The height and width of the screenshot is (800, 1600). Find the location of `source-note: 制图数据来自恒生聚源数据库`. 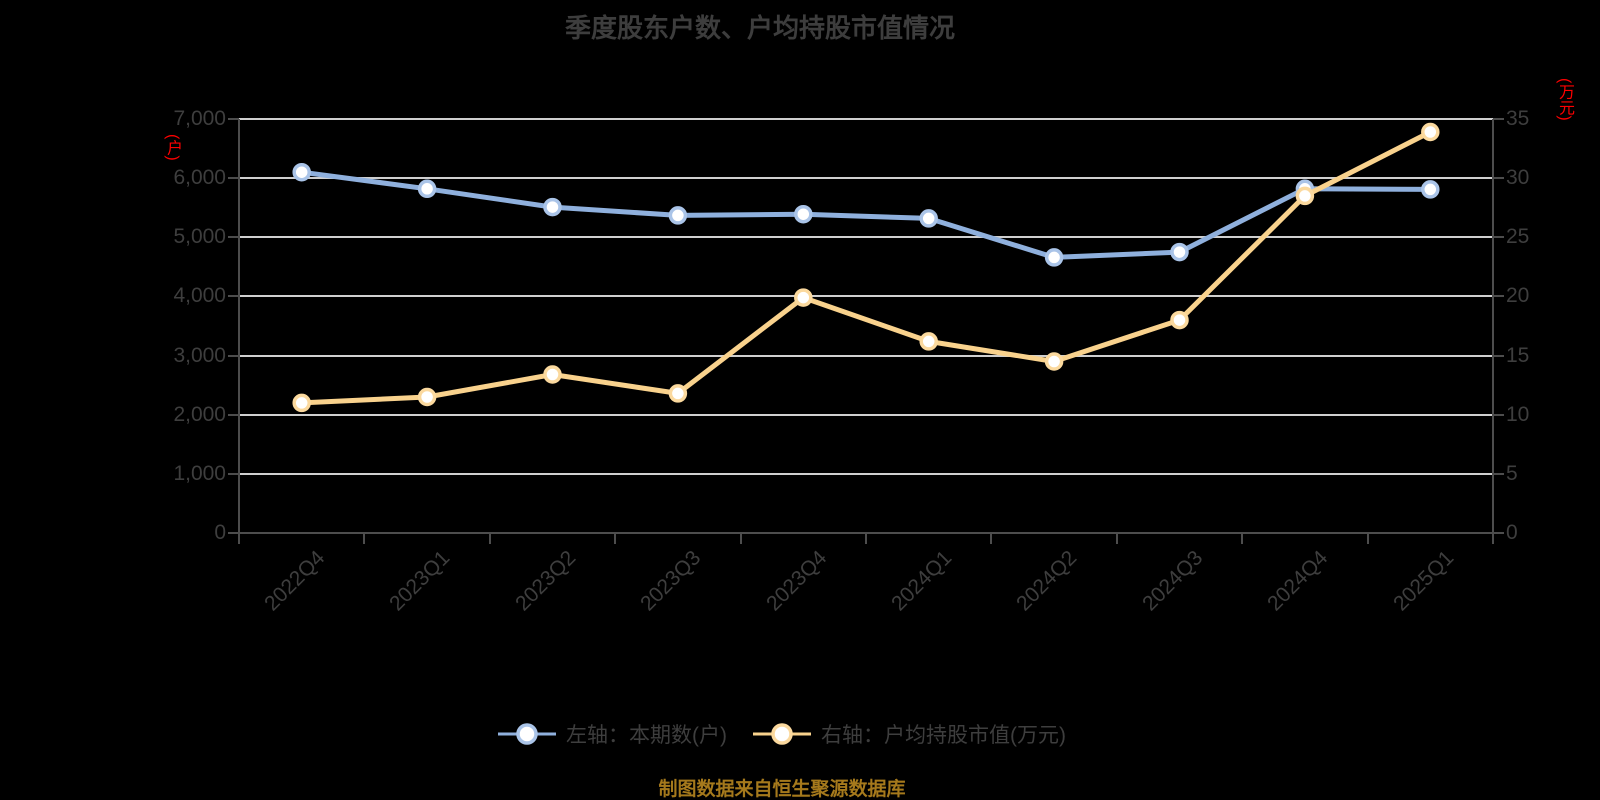

source-note: 制图数据来自恒生聚源数据库 is located at coordinates (782, 789).